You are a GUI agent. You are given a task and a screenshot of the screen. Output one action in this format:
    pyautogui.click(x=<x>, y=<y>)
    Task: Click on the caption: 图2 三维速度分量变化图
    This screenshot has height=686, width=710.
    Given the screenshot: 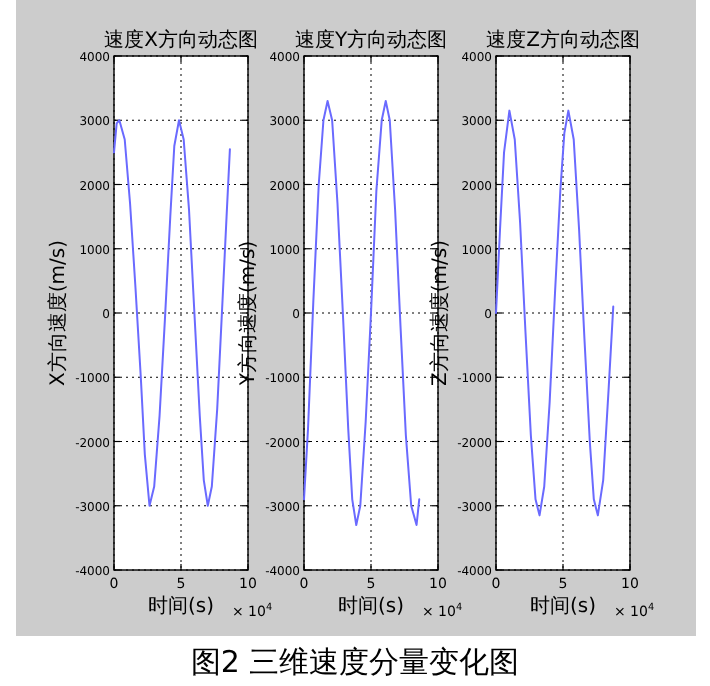 What is the action you would take?
    pyautogui.click(x=355, y=662)
    